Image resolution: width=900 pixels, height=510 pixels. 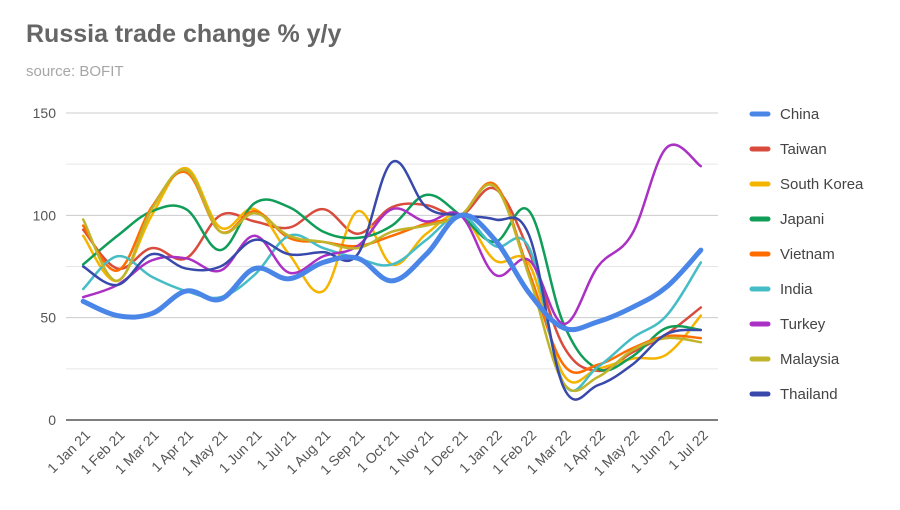 What do you see at coordinates (796, 289) in the screenshot?
I see `legend-label-india: India` at bounding box center [796, 289].